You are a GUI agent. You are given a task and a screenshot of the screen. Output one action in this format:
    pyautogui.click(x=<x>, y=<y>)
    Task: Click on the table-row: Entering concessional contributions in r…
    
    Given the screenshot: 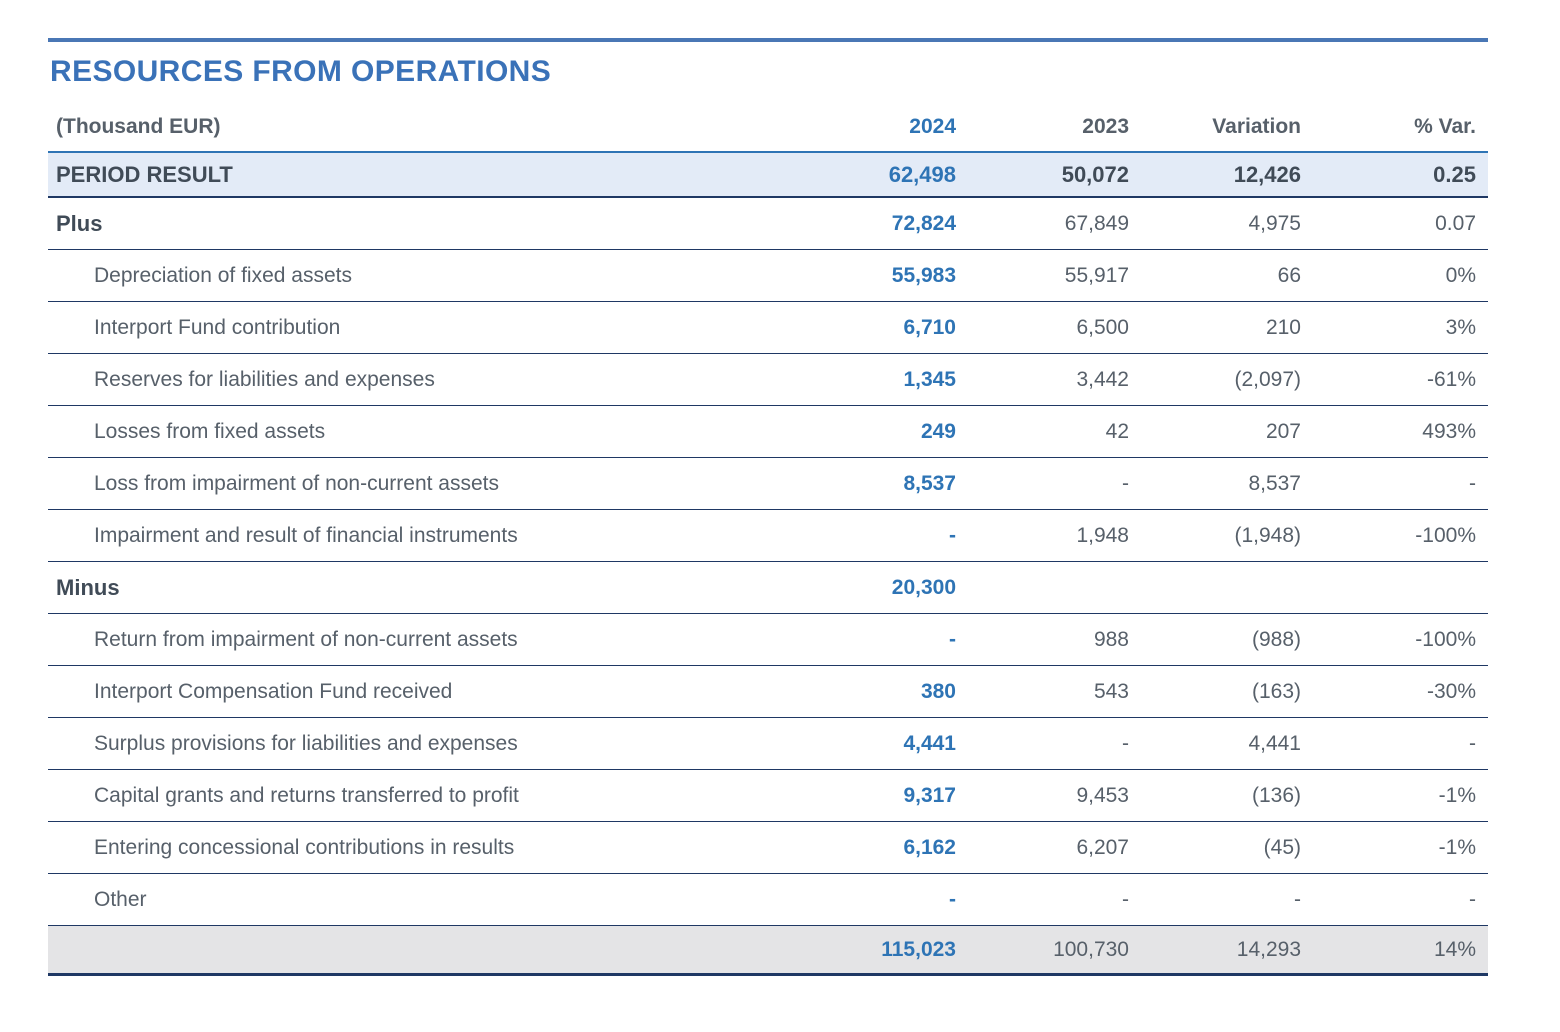 What is the action you would take?
    pyautogui.click(x=768, y=848)
    